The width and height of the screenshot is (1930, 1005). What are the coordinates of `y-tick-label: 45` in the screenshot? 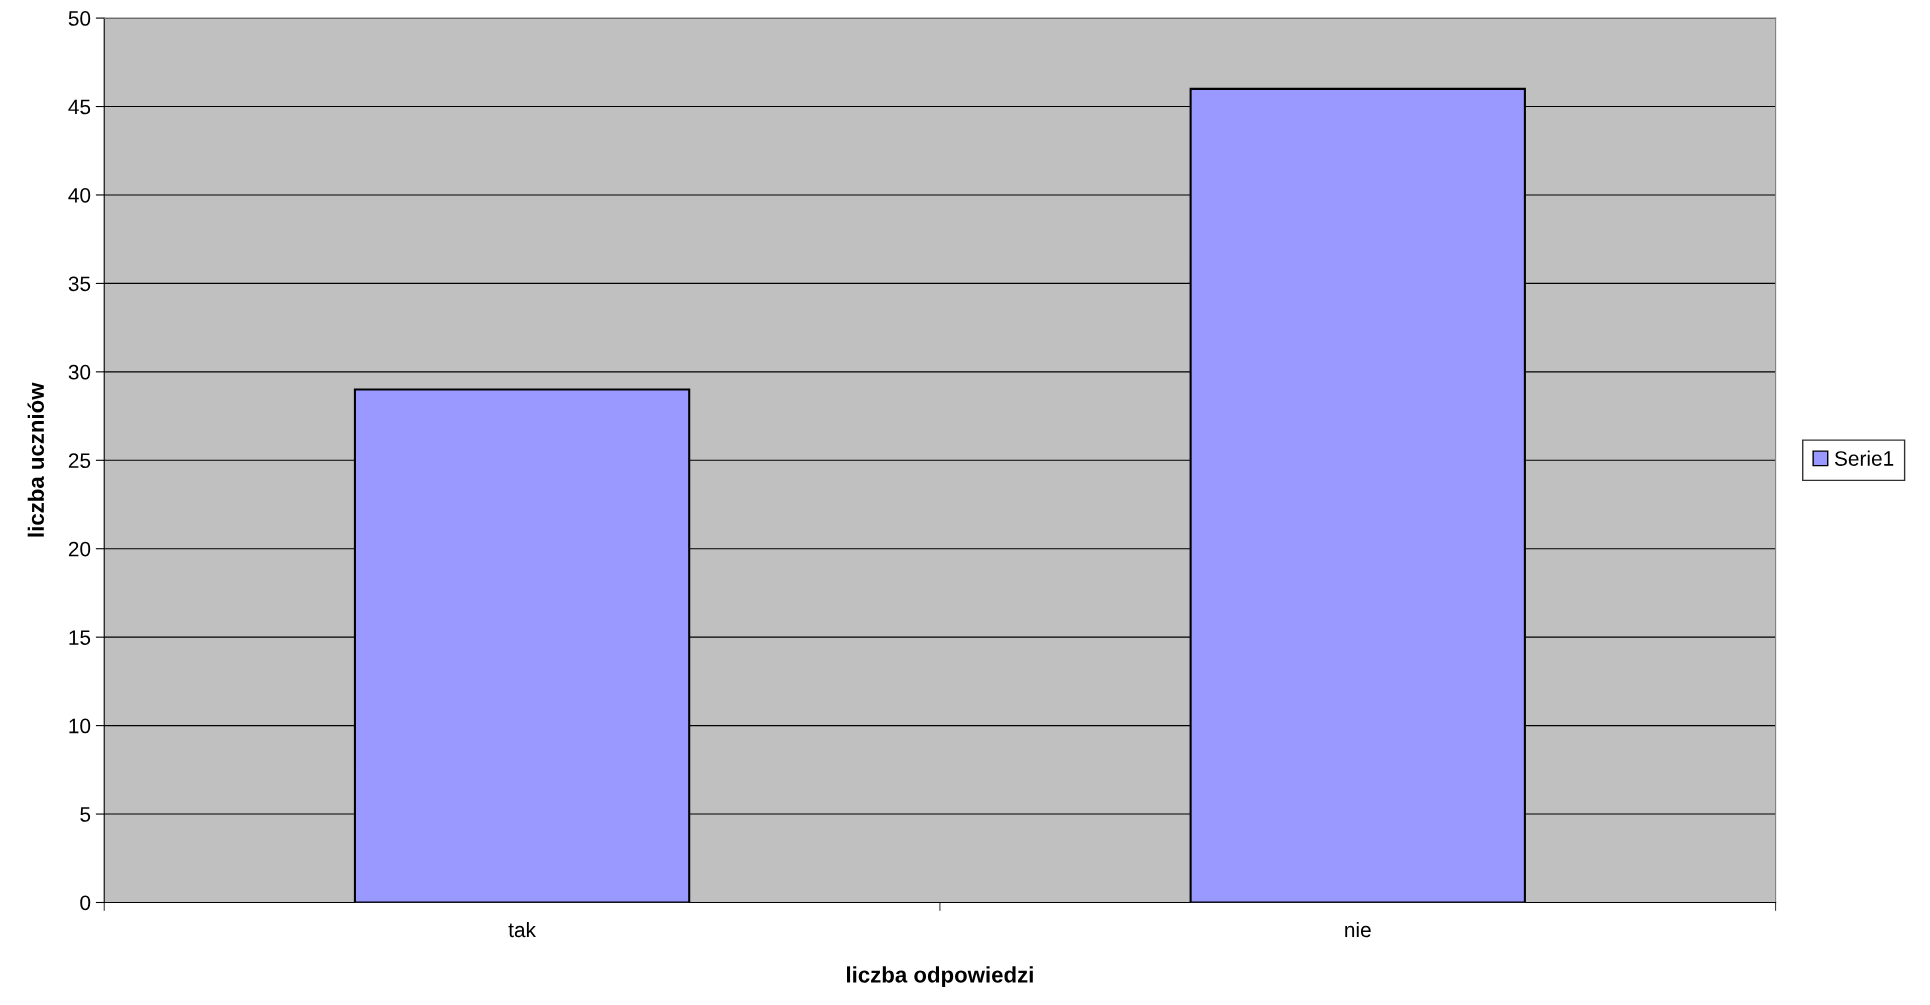 It's located at (79, 107).